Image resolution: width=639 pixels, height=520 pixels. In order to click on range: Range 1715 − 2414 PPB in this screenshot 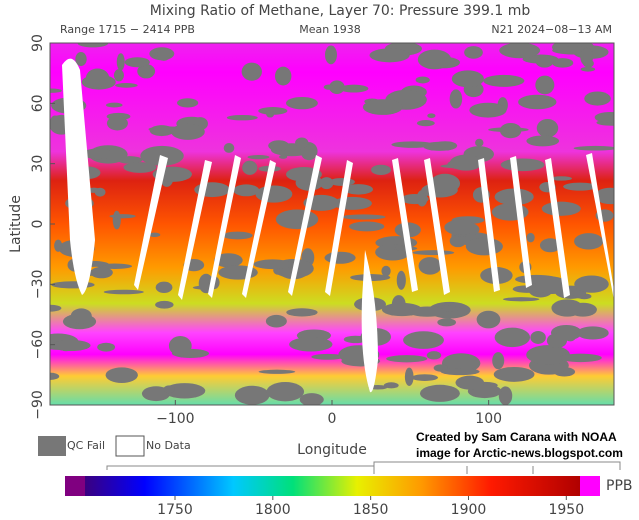, I will do `click(127, 29)`.